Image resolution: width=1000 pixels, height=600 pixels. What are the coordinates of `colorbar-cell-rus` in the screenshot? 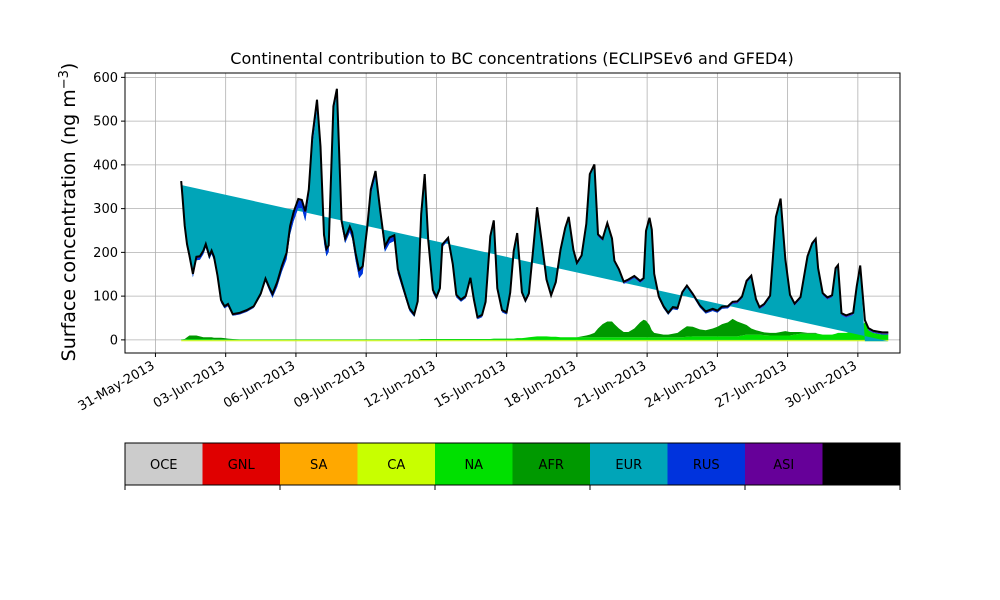 It's located at (706, 464).